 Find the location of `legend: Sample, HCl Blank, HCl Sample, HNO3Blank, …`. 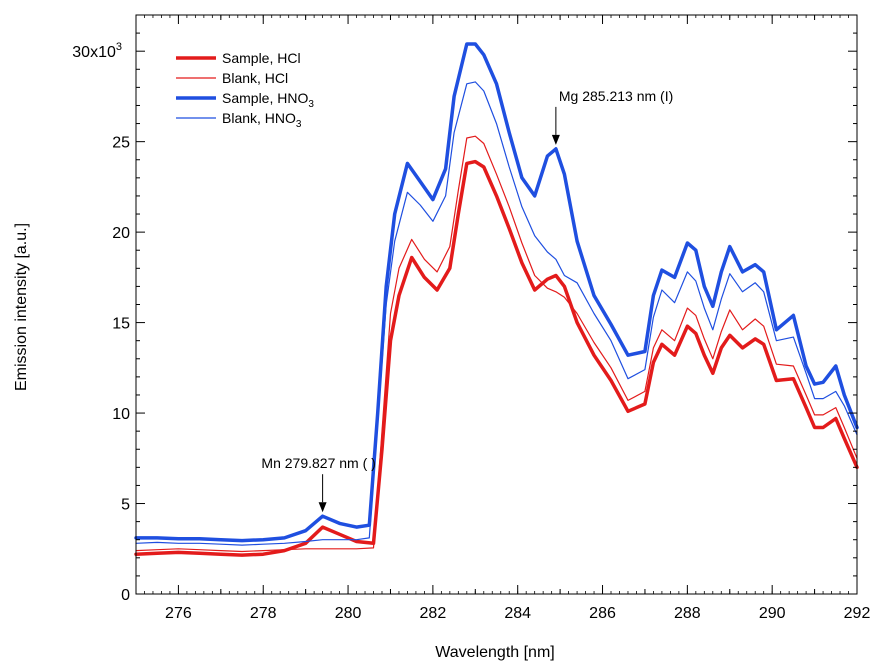

legend: Sample, HCl Blank, HCl Sample, HNO3Blank, … is located at coordinates (245, 90).